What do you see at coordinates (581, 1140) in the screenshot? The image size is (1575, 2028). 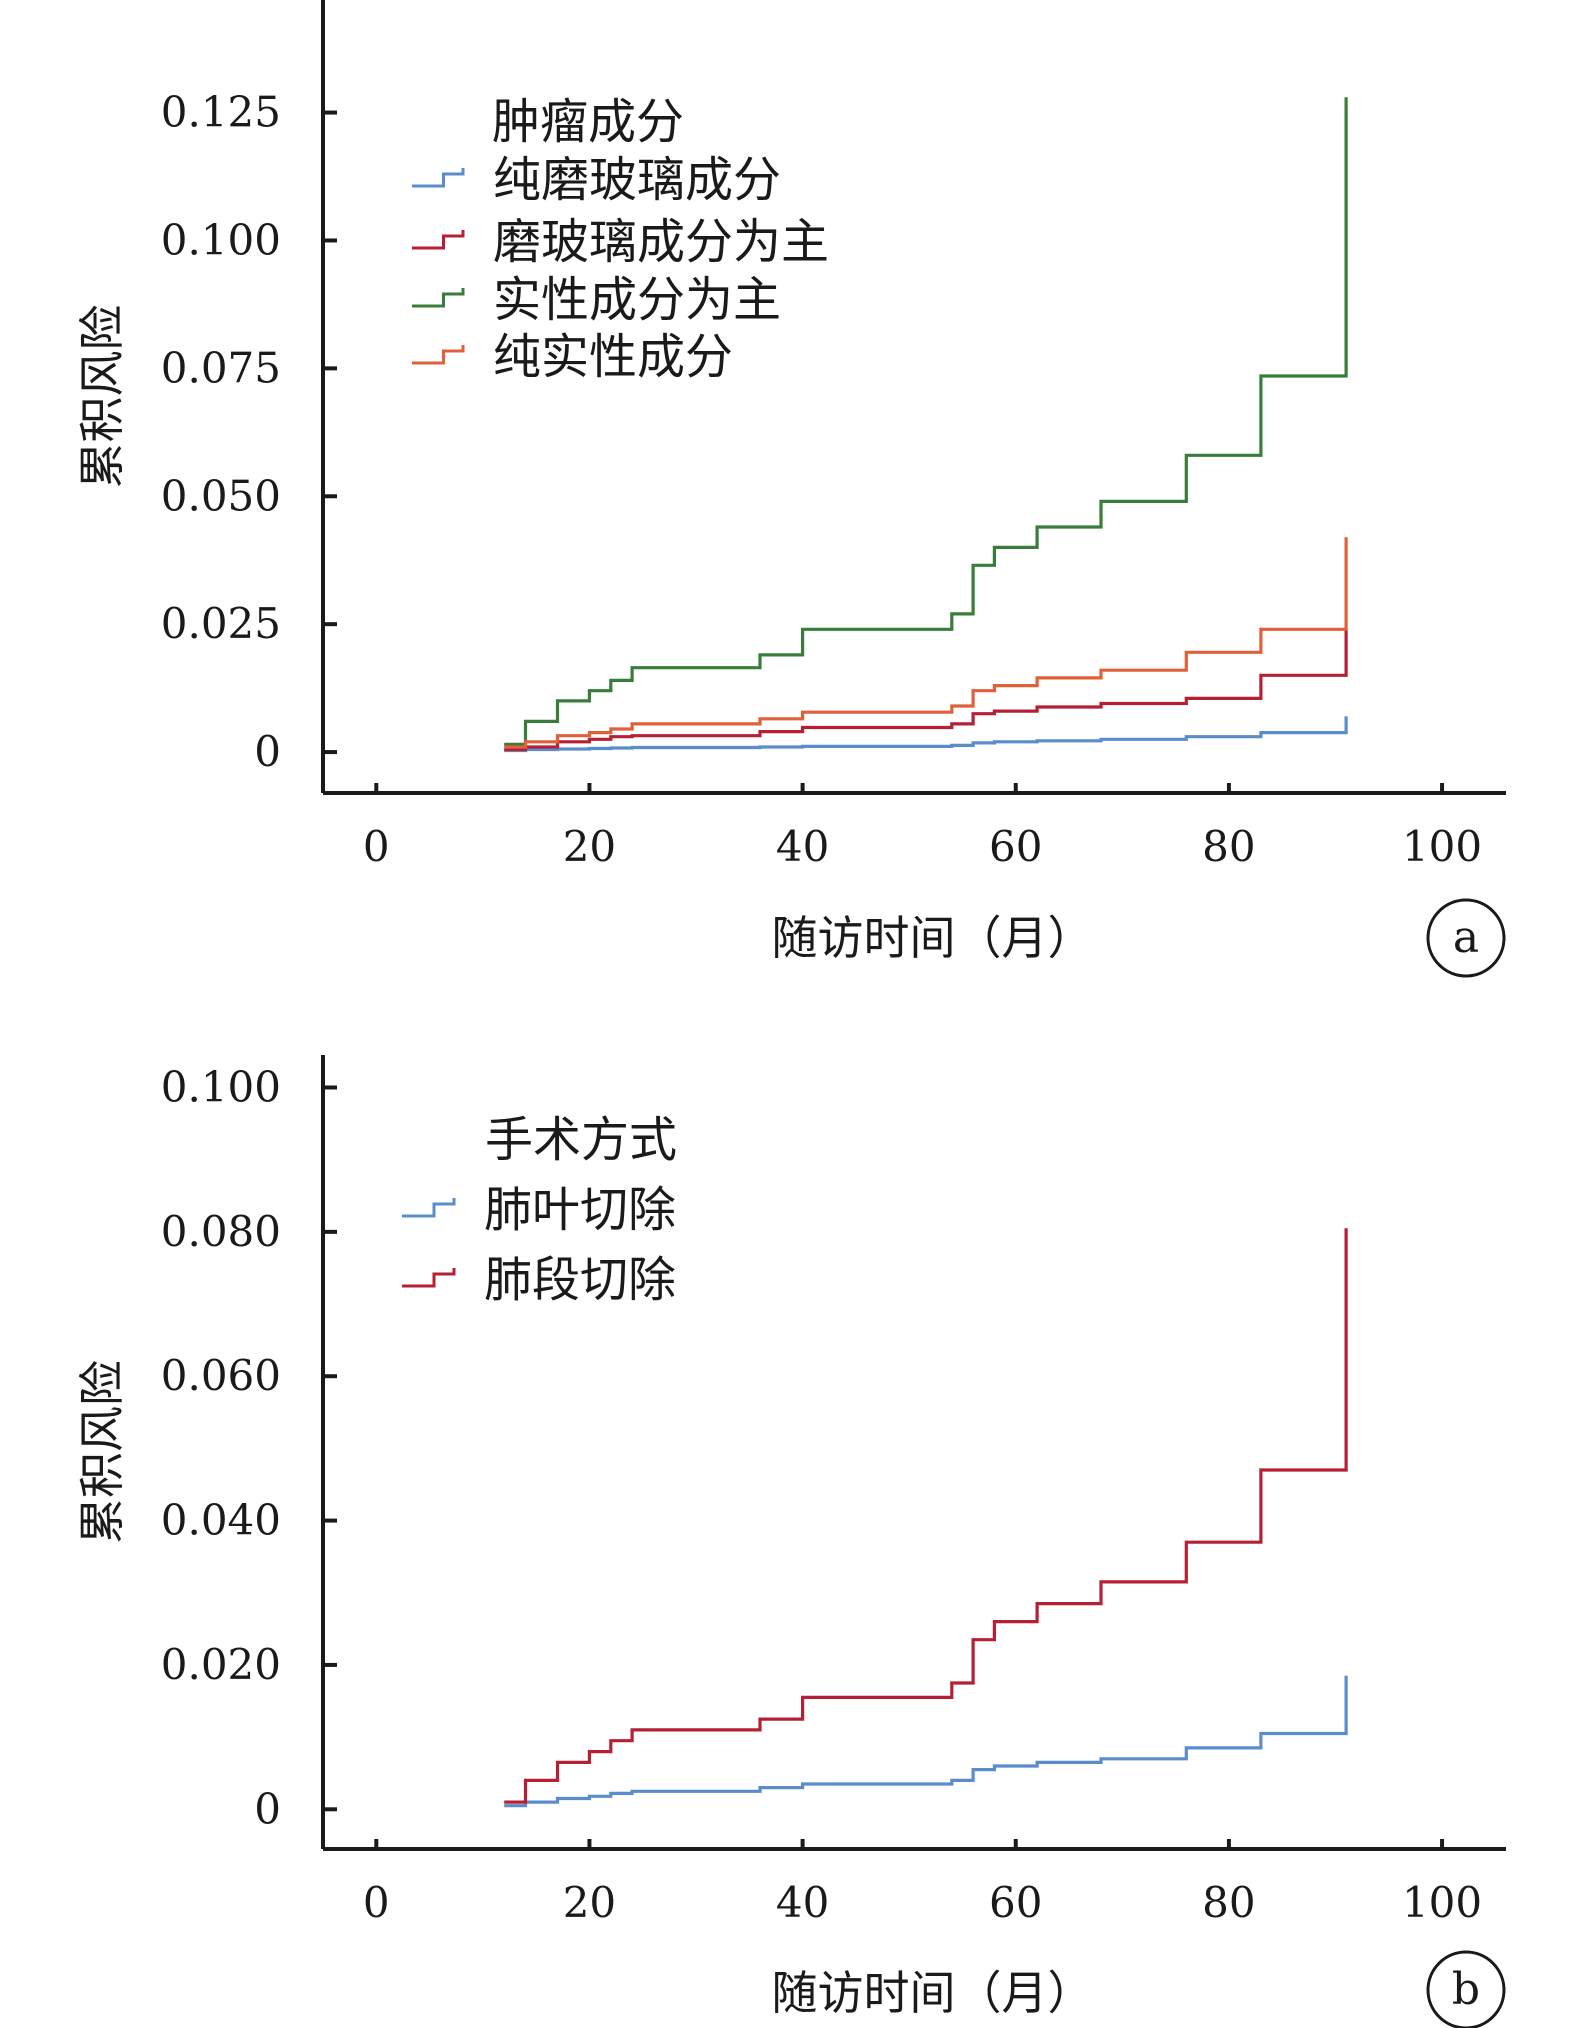 I see `legend-title: 手术方式` at bounding box center [581, 1140].